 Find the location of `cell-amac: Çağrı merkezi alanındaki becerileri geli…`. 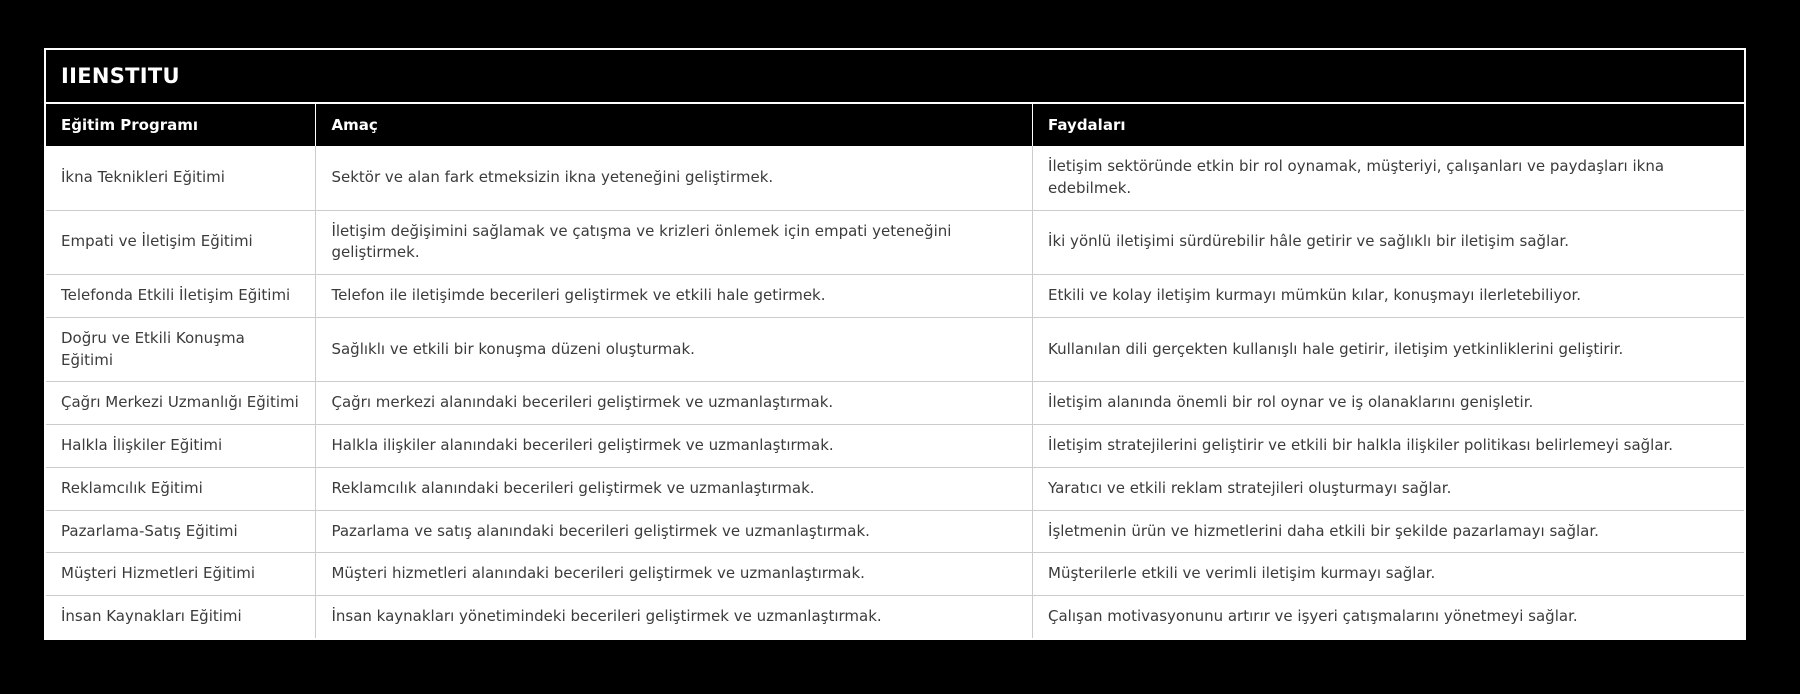

cell-amac: Çağrı merkezi alanındaki becerileri geli… is located at coordinates (674, 403).